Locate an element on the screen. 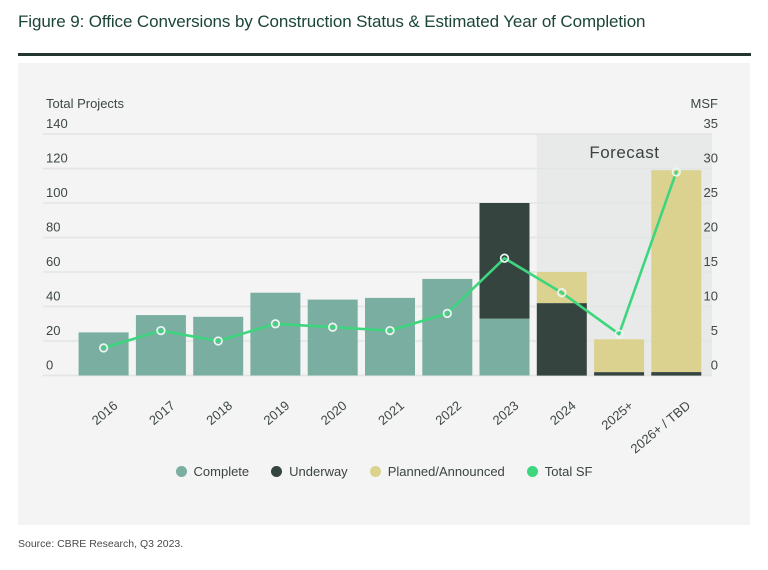 Image resolution: width=768 pixels, height=570 pixels. x-tick-label-2022: 2022 is located at coordinates (448, 413).